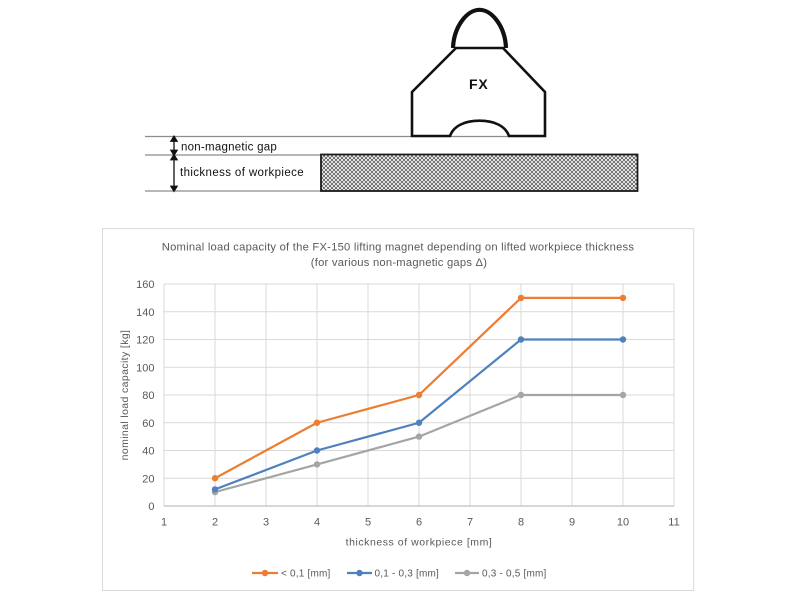 Image resolution: width=800 pixels, height=600 pixels. I want to click on svg-text: 11, so click(673, 523).